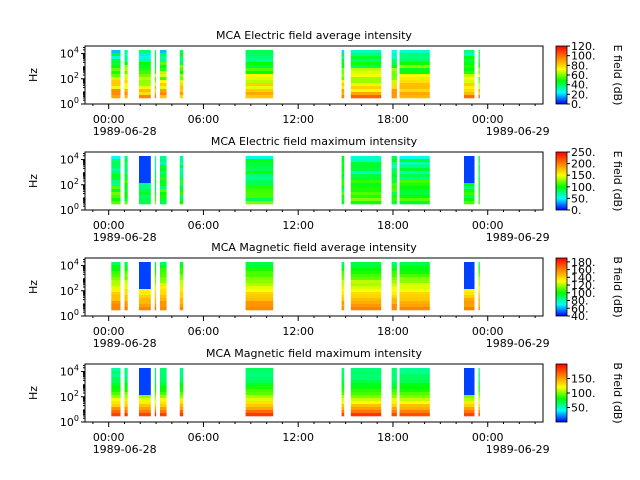 This screenshot has width=640, height=480. What do you see at coordinates (33, 393) in the screenshot?
I see `y-axis-label: Hz` at bounding box center [33, 393].